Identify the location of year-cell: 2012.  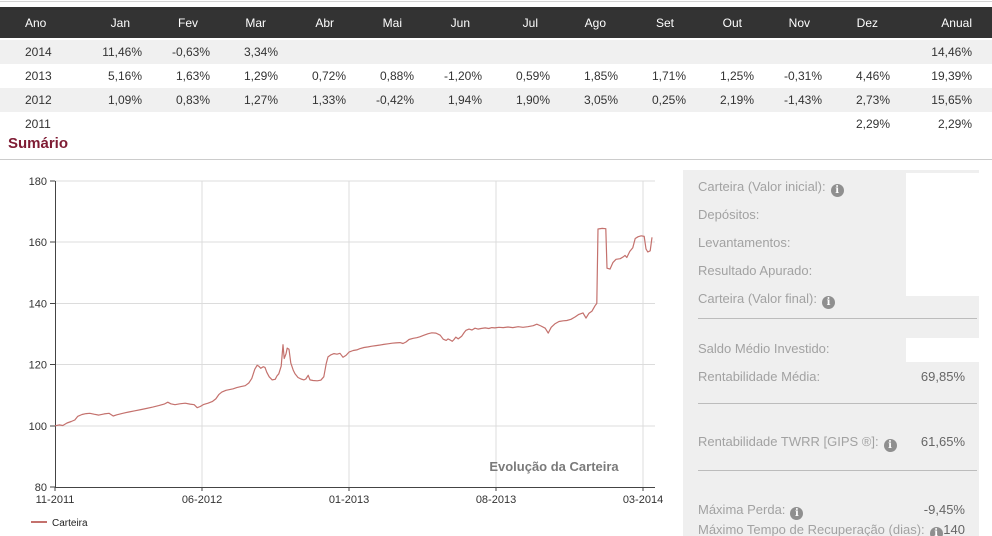
(38, 100).